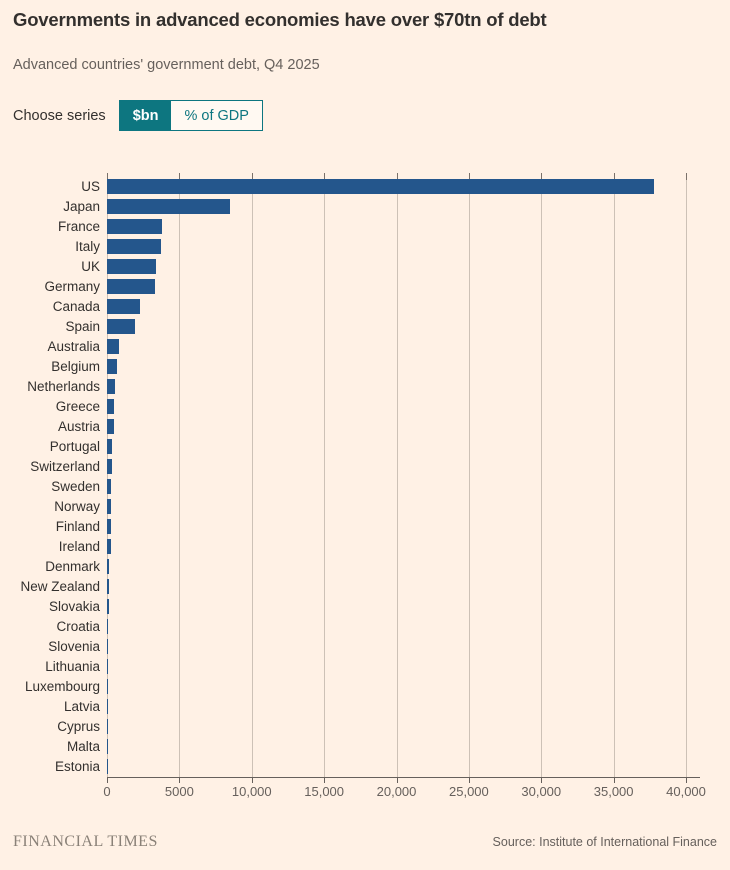 The height and width of the screenshot is (870, 730). What do you see at coordinates (81, 706) in the screenshot?
I see `country-label: Latvia` at bounding box center [81, 706].